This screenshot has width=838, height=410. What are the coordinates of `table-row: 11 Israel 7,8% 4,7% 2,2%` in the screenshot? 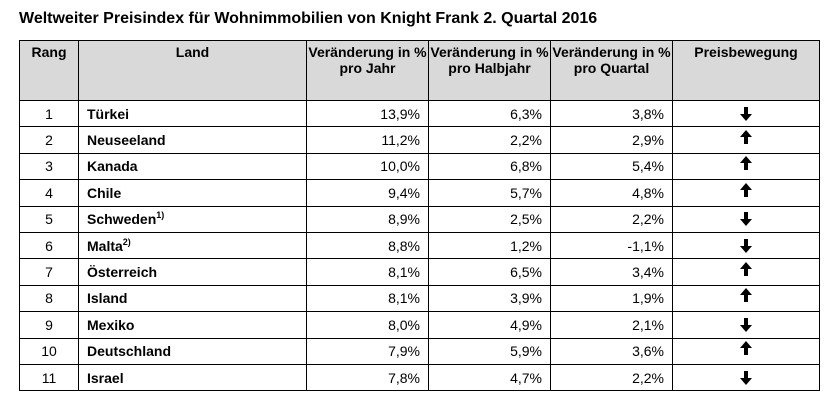 It's located at (419, 377).